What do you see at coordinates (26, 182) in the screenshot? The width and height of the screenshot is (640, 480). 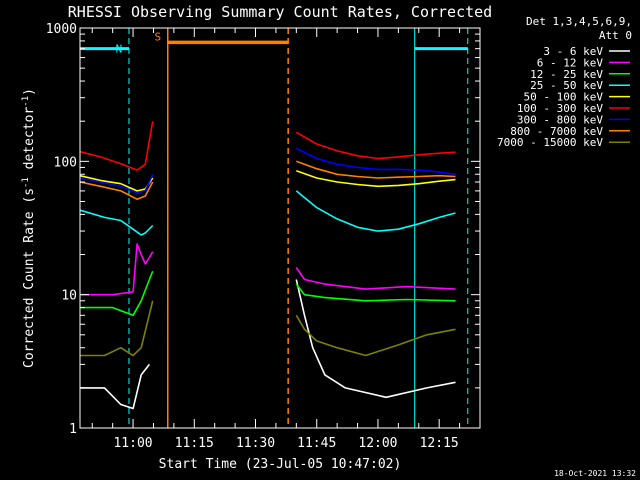 I see `y-axis-label-sup1: -1` at bounding box center [26, 182].